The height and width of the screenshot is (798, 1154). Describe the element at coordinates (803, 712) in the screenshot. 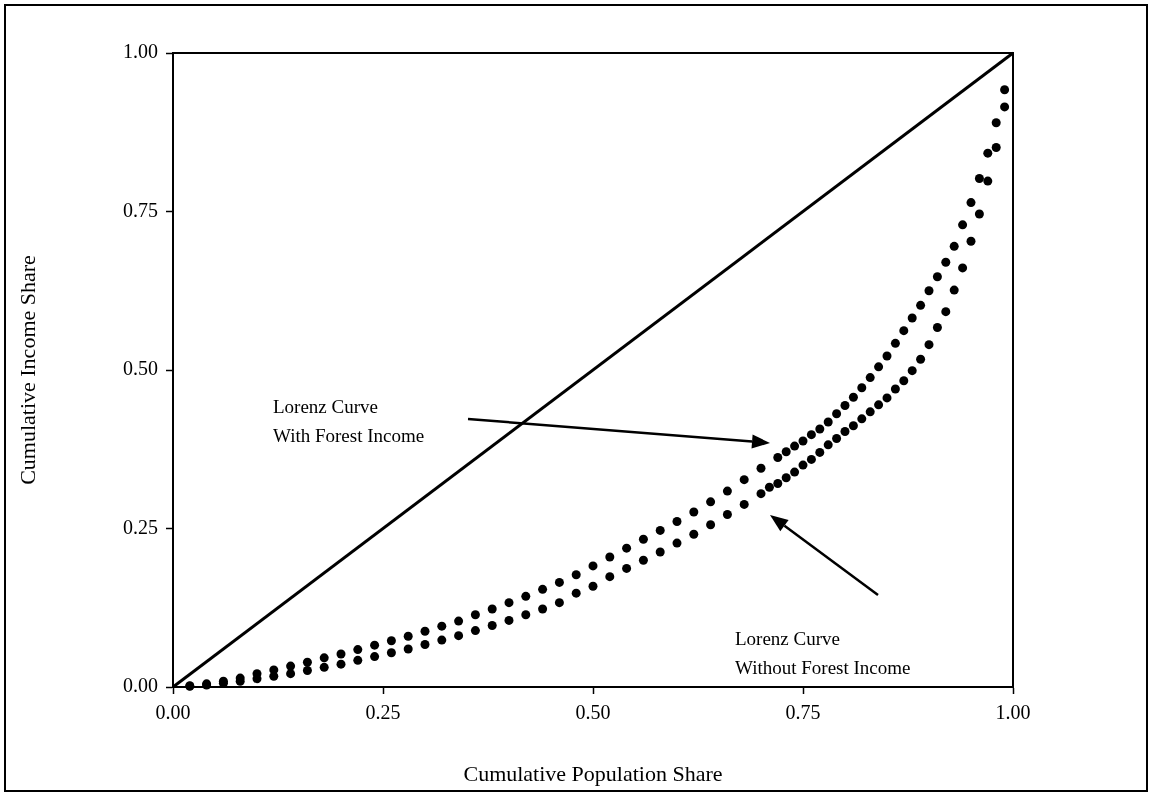

I see `x-tick-label: 0.75` at that location.